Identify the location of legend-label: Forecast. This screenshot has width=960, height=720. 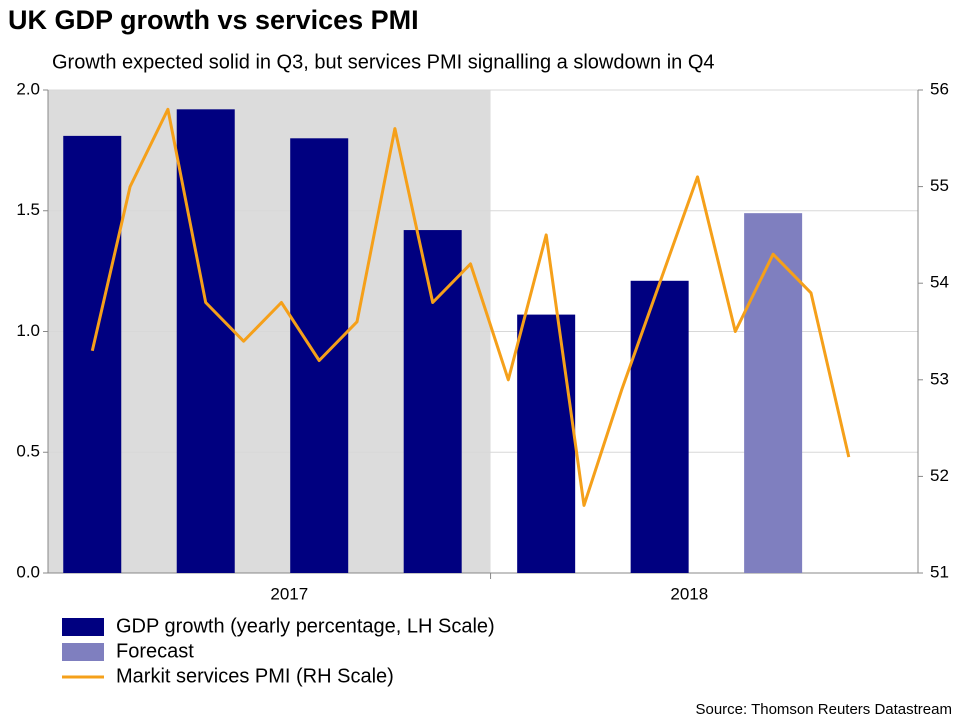
(155, 651).